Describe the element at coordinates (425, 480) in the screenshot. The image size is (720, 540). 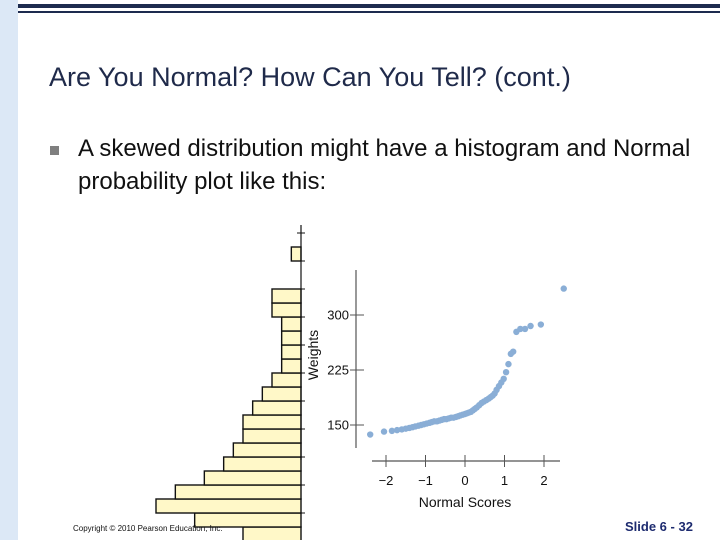
I see `x-tick-label: −1` at that location.